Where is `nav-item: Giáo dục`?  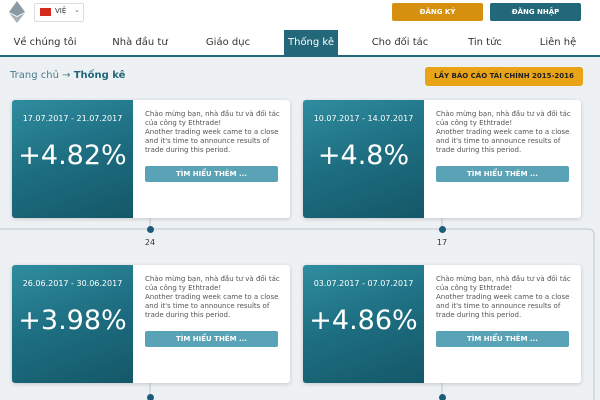 nav-item: Giáo dục is located at coordinates (228, 42).